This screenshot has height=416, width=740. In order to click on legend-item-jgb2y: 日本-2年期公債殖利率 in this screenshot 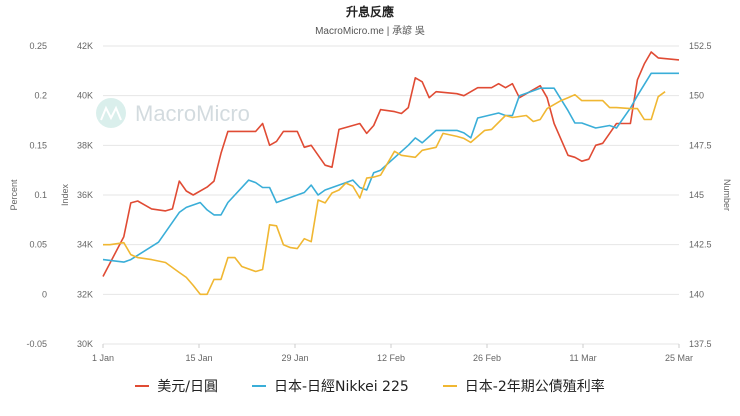, I will do `click(523, 386)`.